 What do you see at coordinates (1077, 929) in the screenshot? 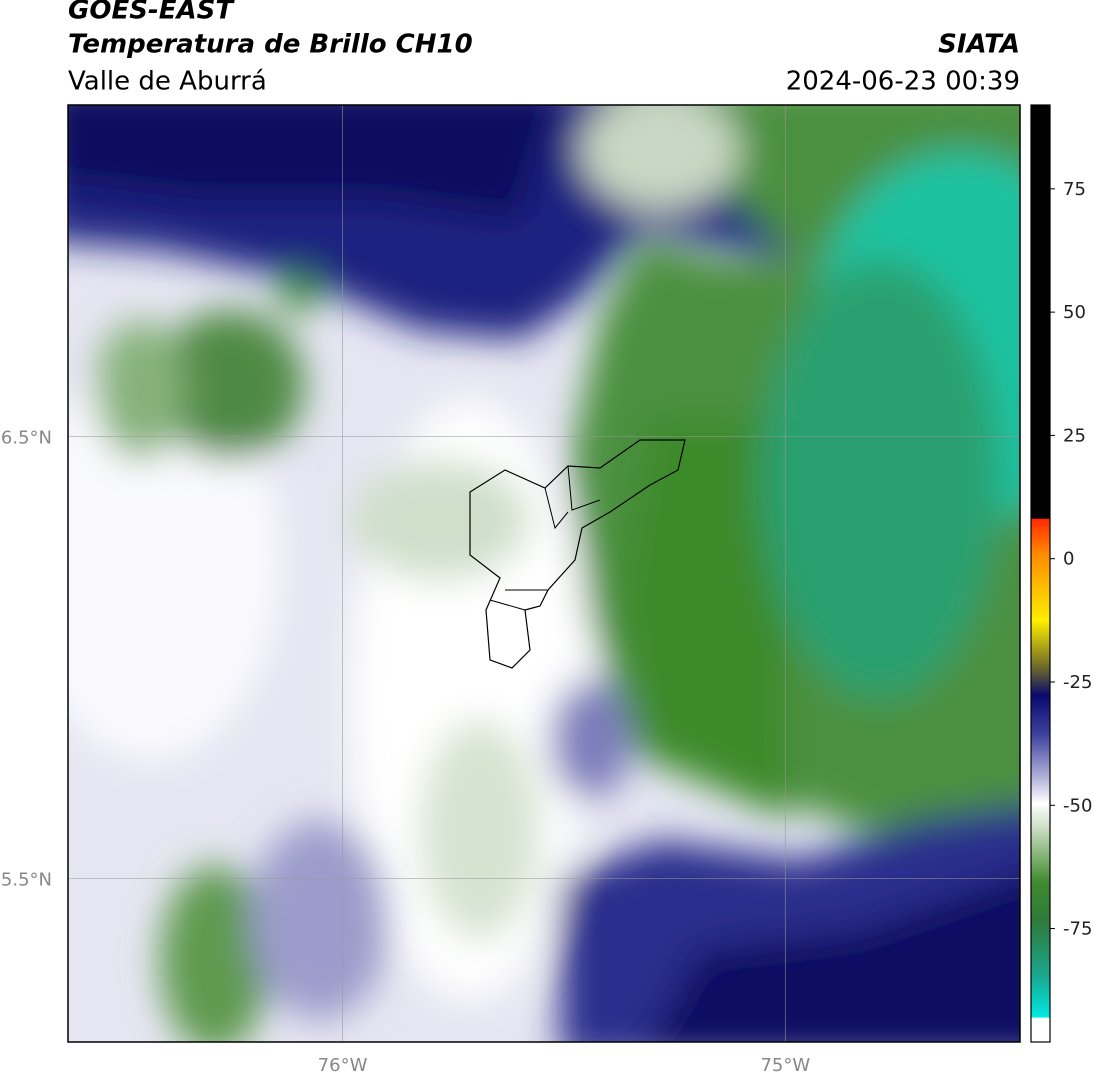
I see `colorbar-tick-label: -75` at bounding box center [1077, 929].